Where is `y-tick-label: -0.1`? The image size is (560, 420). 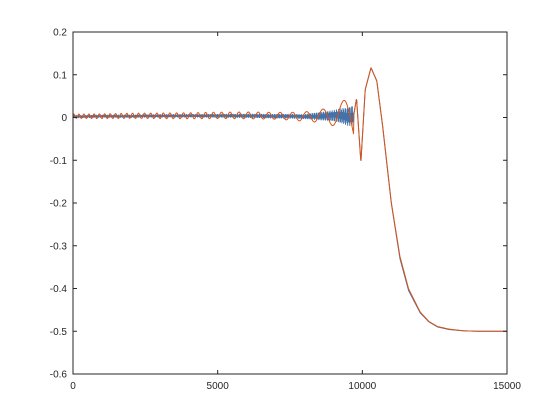 y-tick-label: -0.1 is located at coordinates (59, 161).